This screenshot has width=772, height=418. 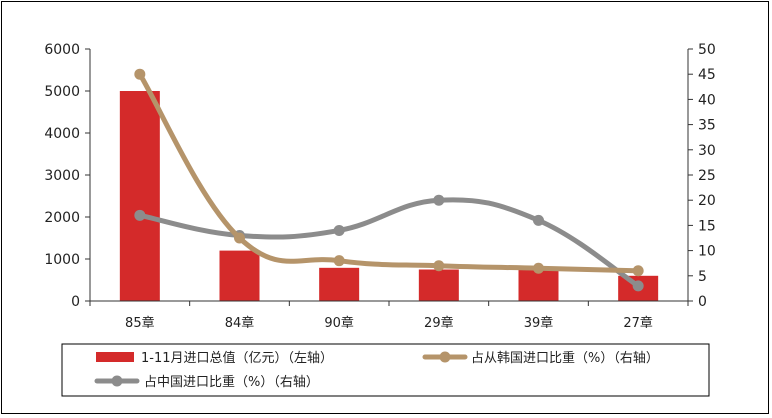 I want to click on left-axis: 0 1000 2000 3000 4000 5000 6000, so click(x=67, y=176).